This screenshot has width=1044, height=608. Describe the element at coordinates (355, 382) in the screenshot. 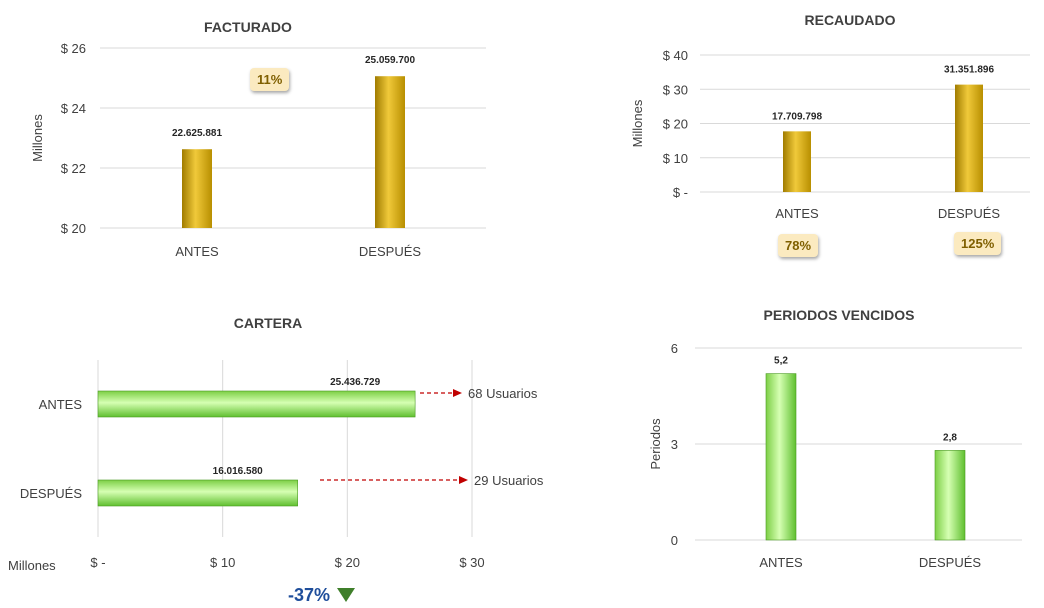

I see `data-label: 25.436.729` at that location.